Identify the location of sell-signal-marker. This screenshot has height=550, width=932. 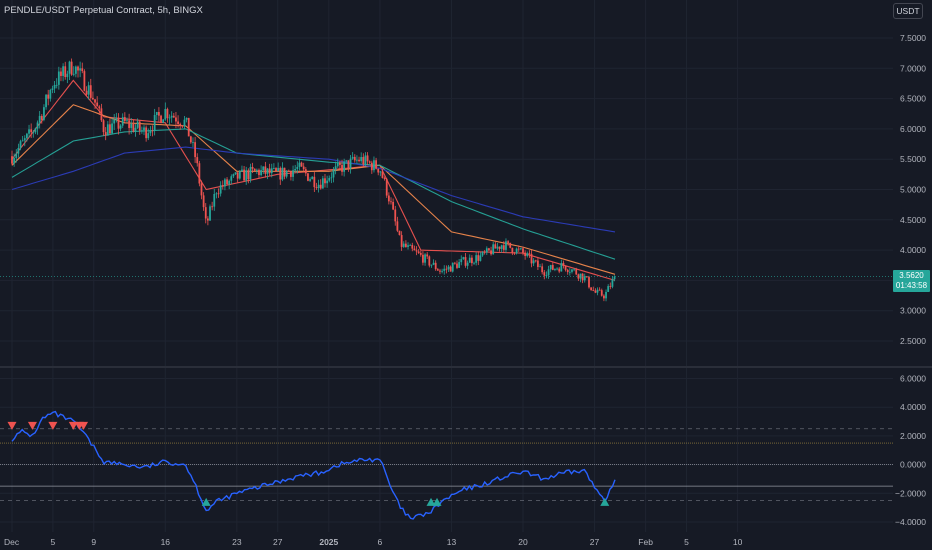
(84, 425).